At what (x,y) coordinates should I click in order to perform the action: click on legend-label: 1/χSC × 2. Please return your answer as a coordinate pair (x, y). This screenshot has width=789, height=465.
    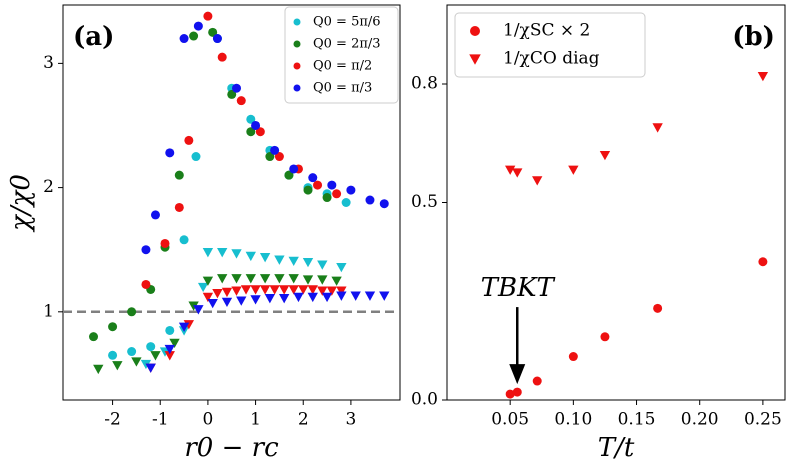
    Looking at the image, I should click on (546, 31).